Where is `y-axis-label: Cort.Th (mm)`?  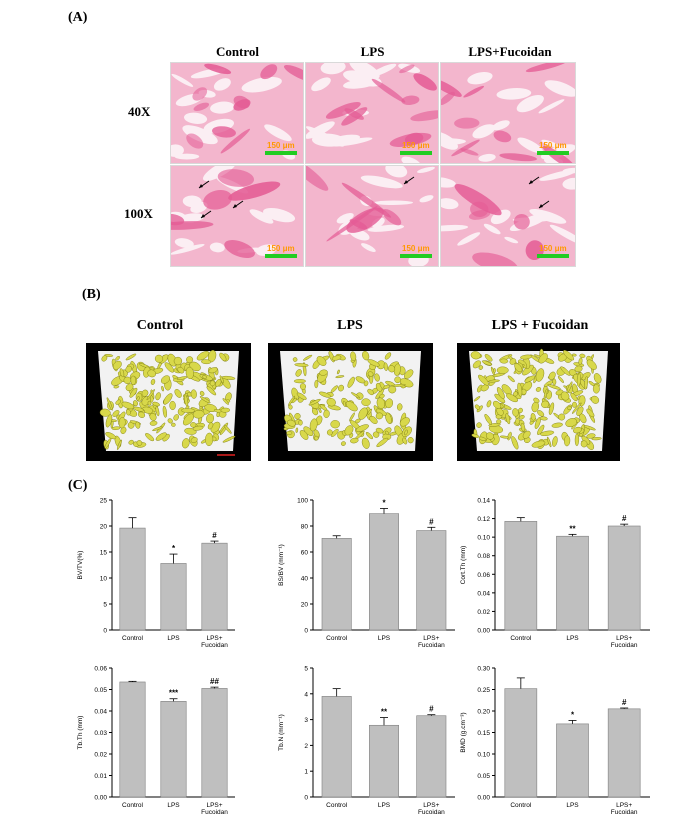
y-axis-label: Cort.Th (mm) is located at coordinates (463, 565).